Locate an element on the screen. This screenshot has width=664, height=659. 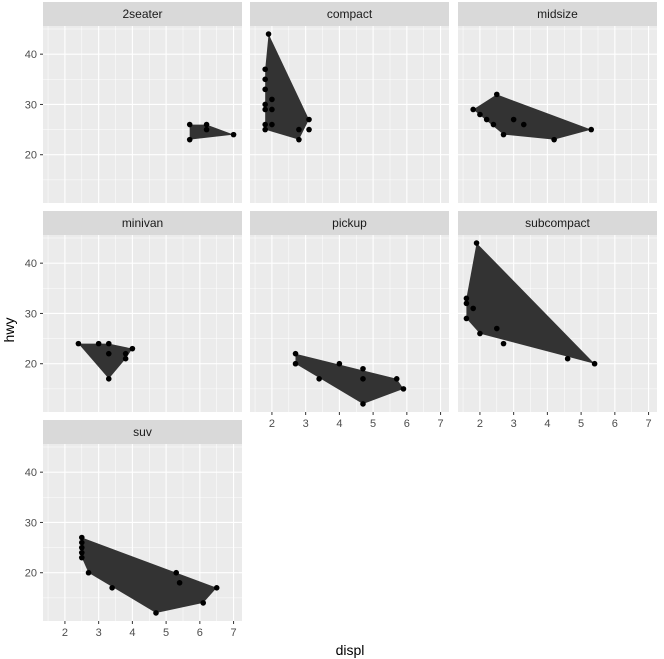
facet-panel-minivan: minivan 20 30 40 is located at coordinates (133, 311).